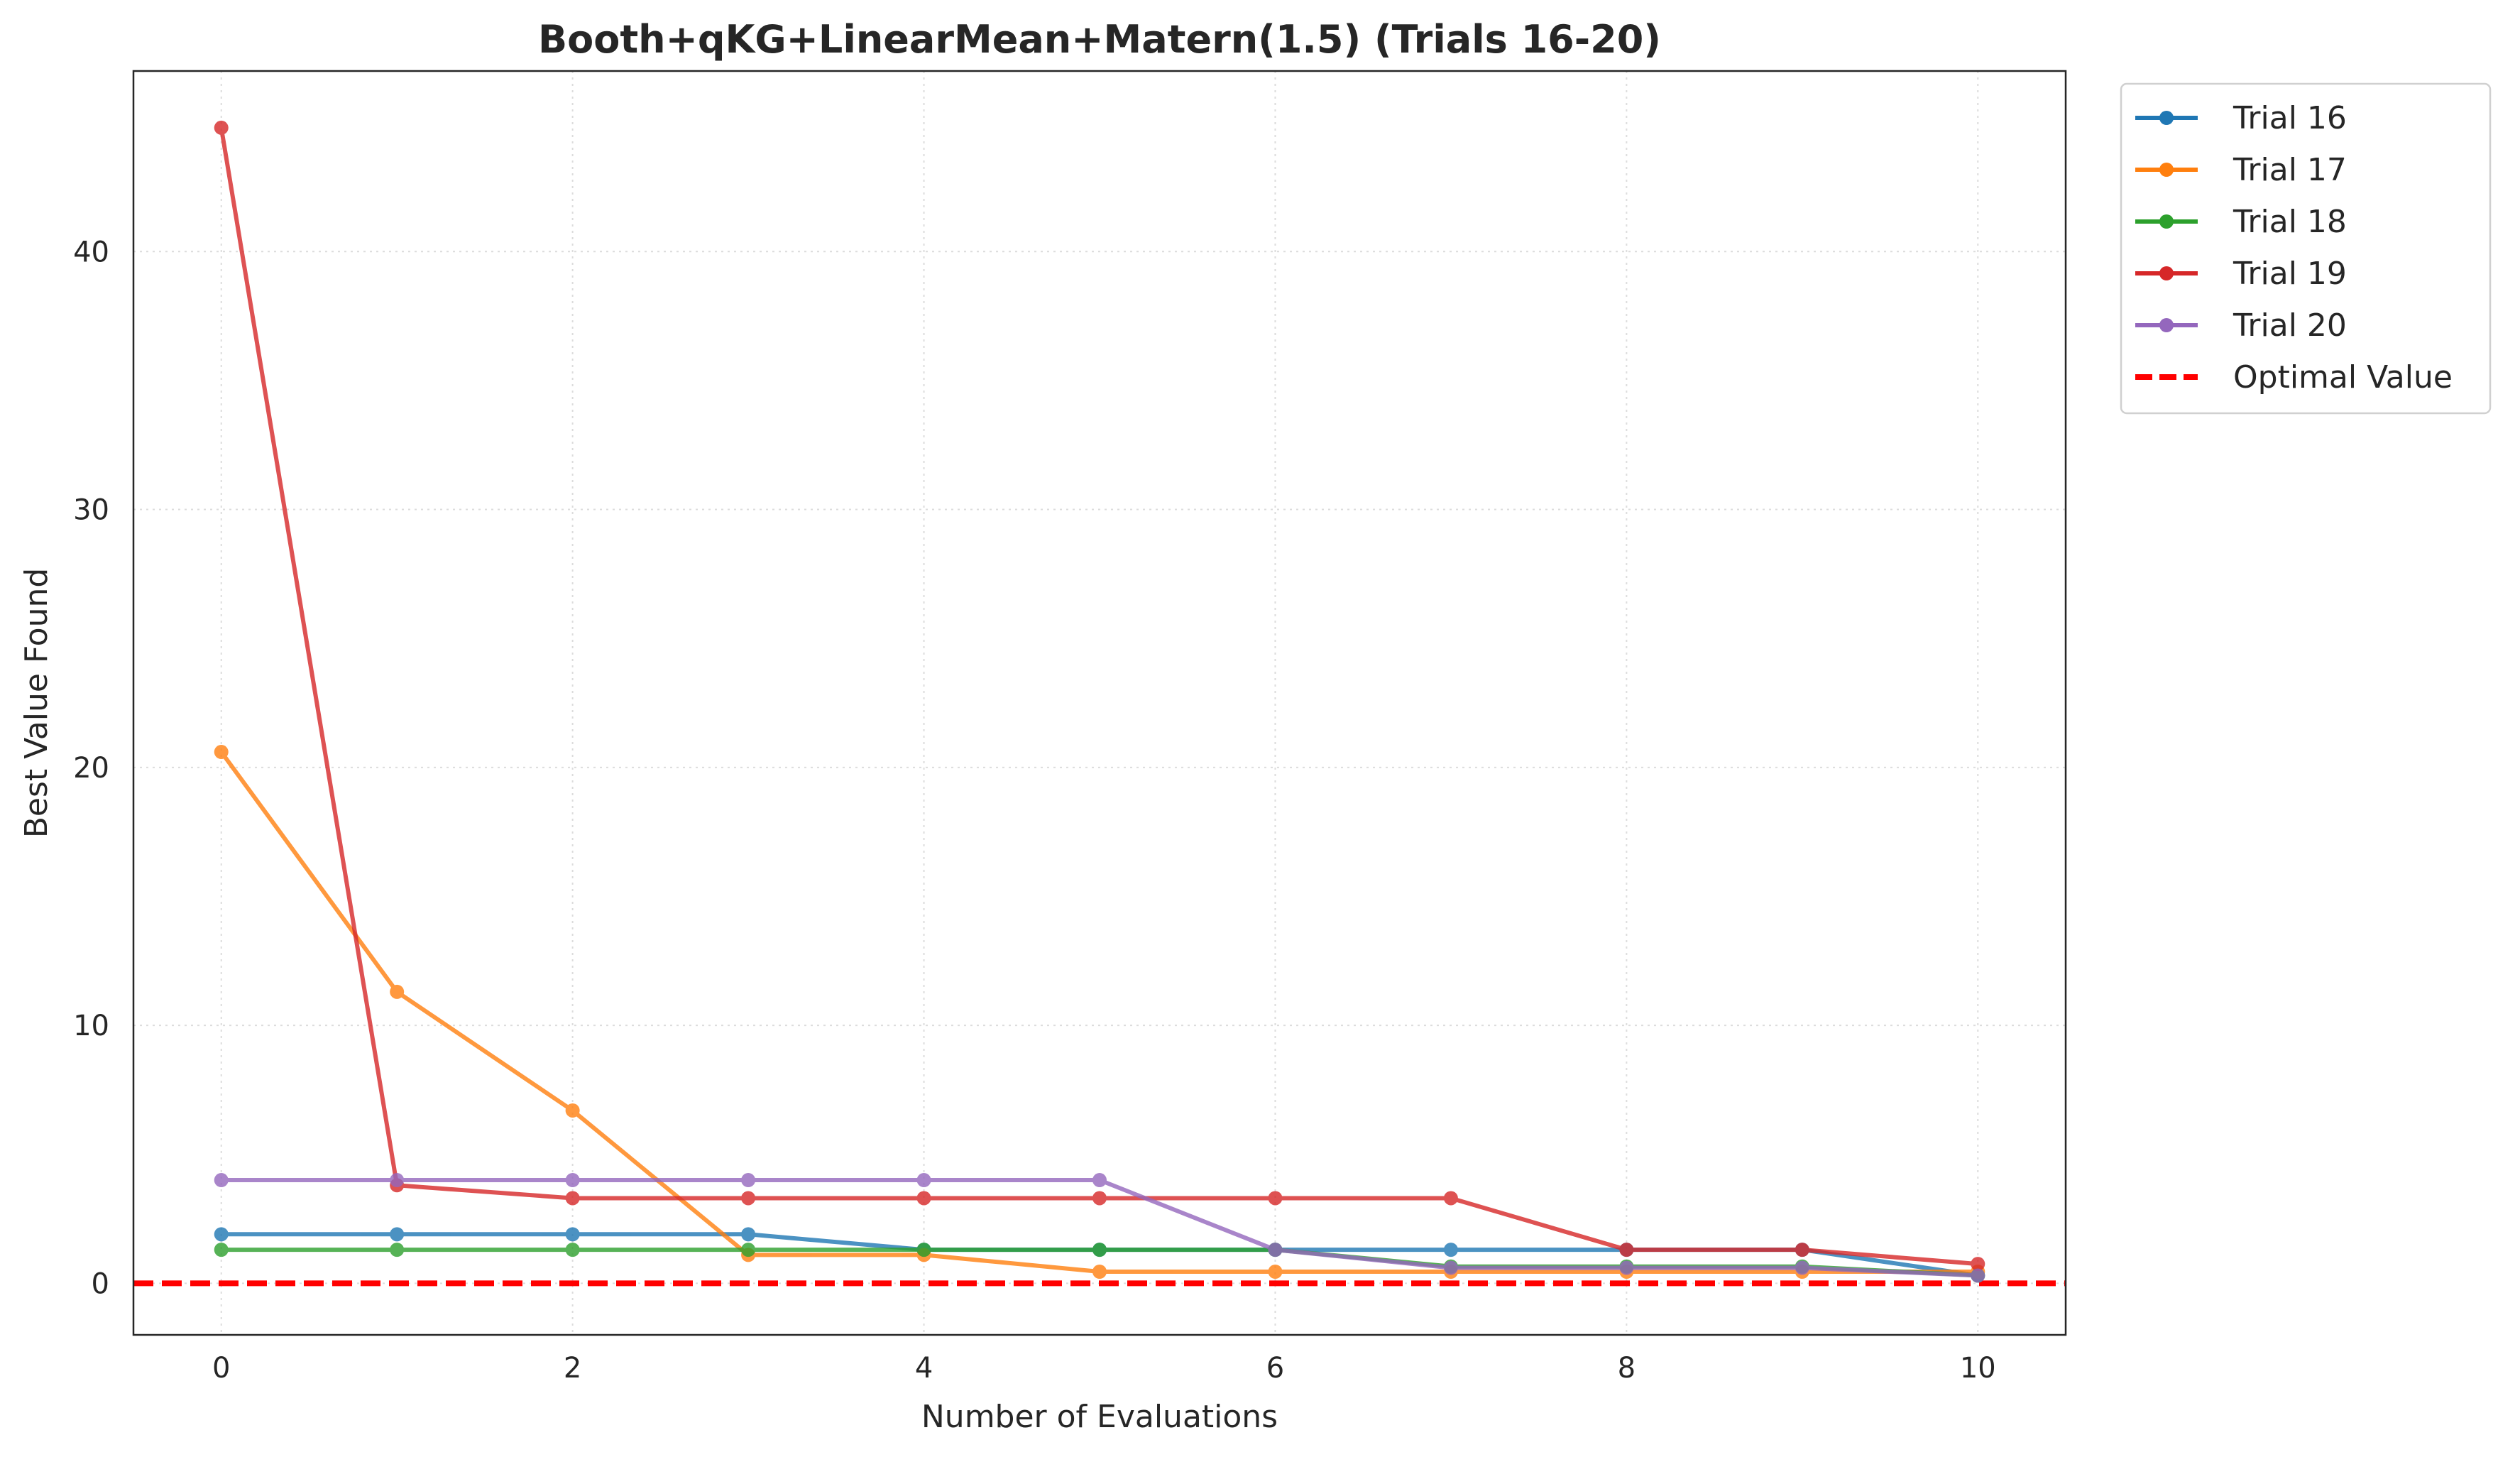 The width and height of the screenshot is (2520, 1457). What do you see at coordinates (37, 703) in the screenshot?
I see `y-axis-label: Best Value Found` at bounding box center [37, 703].